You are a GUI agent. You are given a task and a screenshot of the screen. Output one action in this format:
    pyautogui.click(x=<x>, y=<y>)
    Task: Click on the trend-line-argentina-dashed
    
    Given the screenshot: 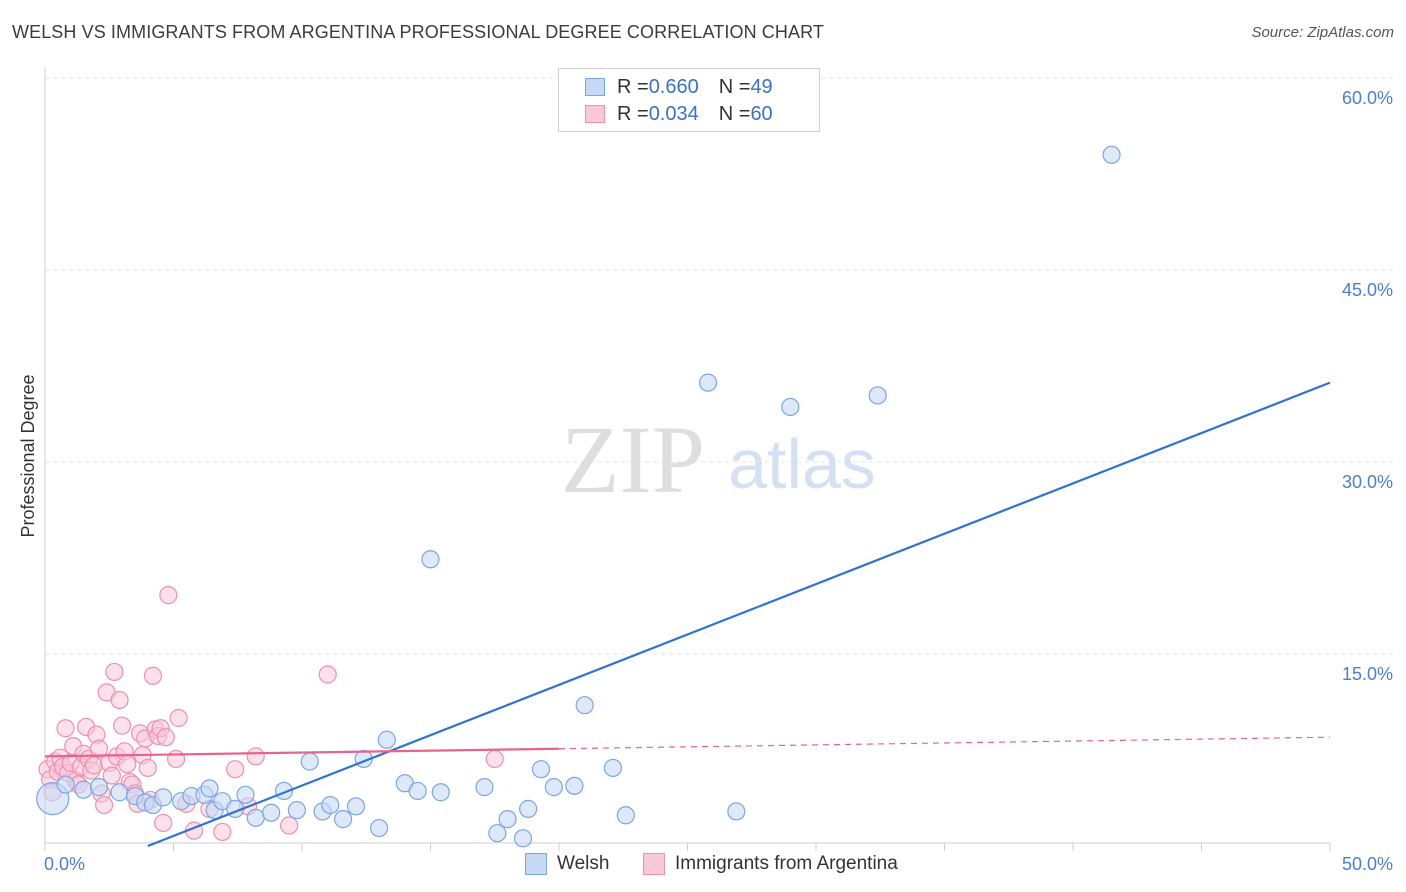 What is the action you would take?
    pyautogui.click(x=944, y=743)
    